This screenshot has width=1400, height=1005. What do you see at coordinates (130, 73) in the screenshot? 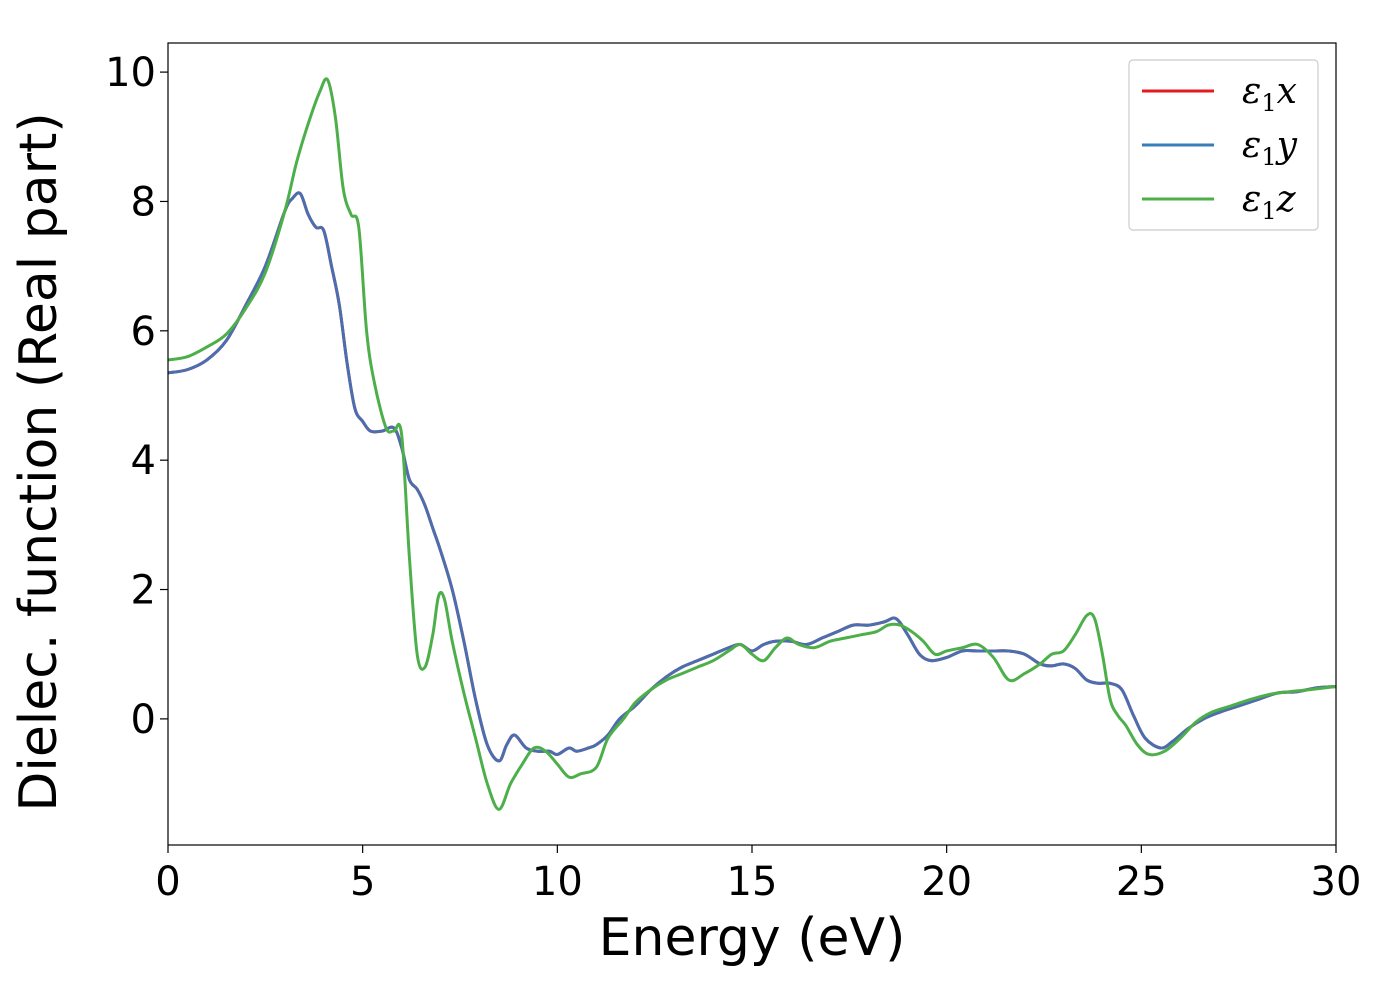
I see `y-tick-label: 10` at bounding box center [130, 73].